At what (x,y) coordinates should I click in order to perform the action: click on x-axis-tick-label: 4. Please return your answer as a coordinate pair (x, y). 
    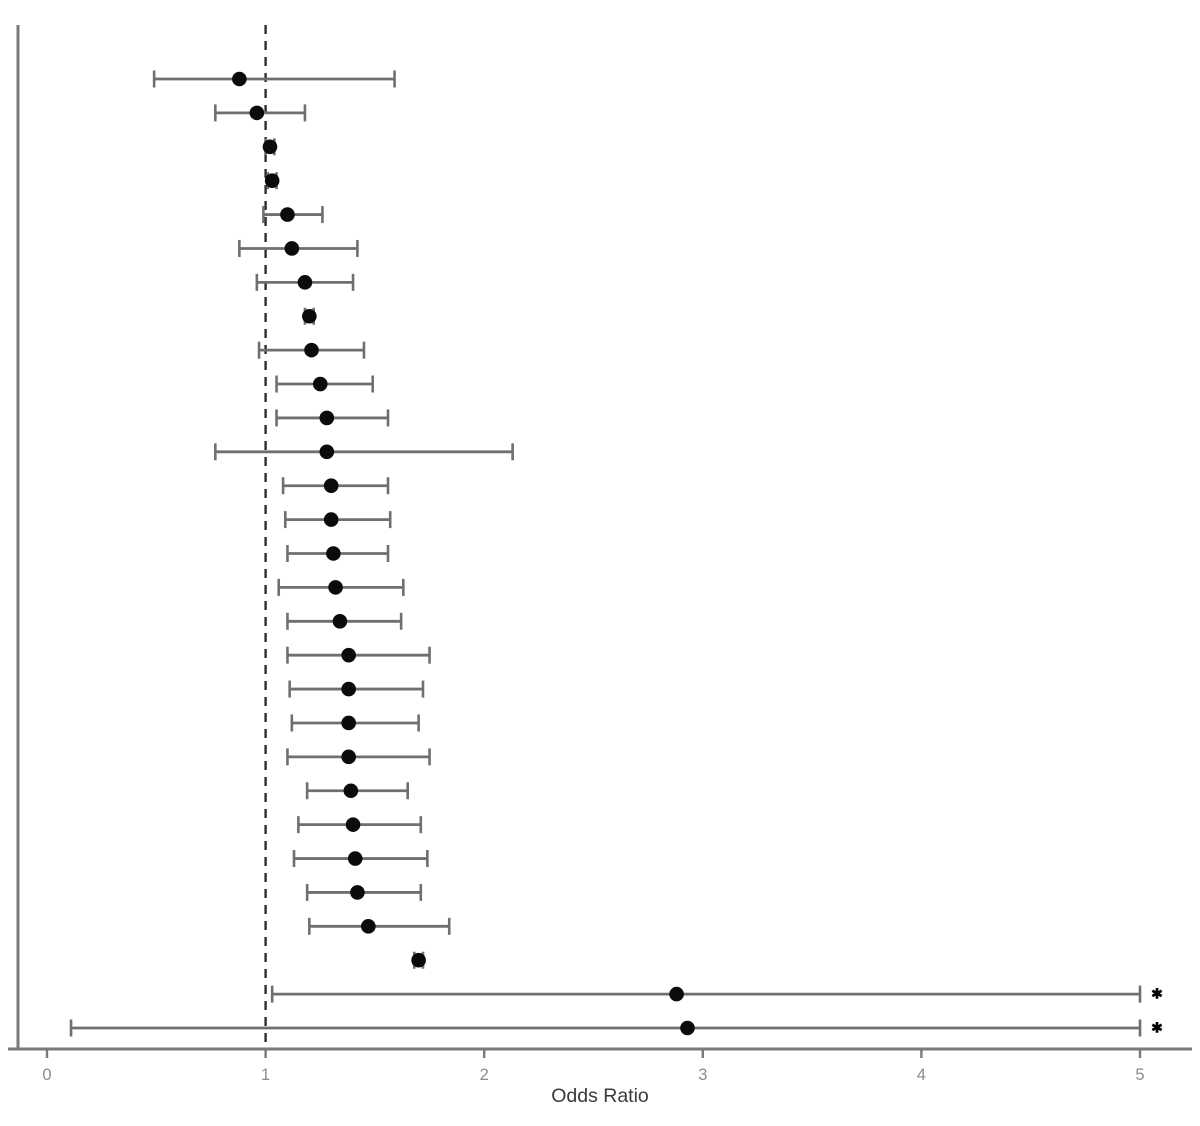
    Looking at the image, I should click on (921, 1075).